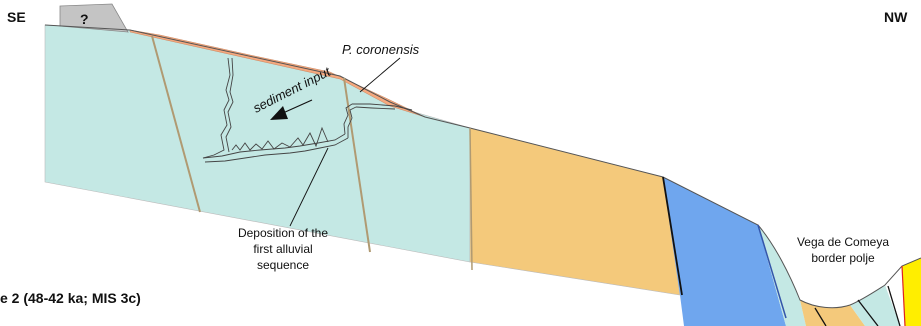 Image resolution: width=921 pixels, height=326 pixels. What do you see at coordinates (309, 187) in the screenshot?
I see `deposition-leader` at bounding box center [309, 187].